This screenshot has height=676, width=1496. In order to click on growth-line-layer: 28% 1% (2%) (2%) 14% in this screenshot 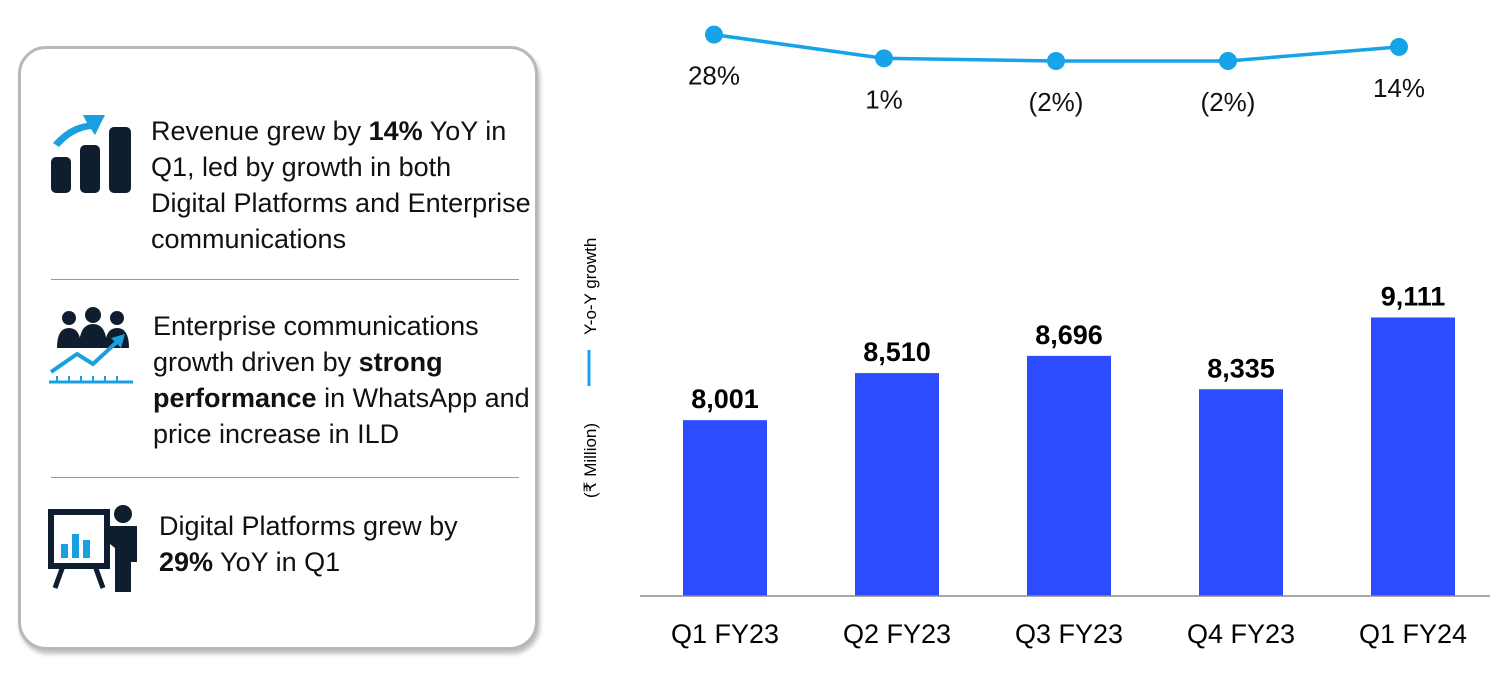, I will do `click(1056, 71)`.